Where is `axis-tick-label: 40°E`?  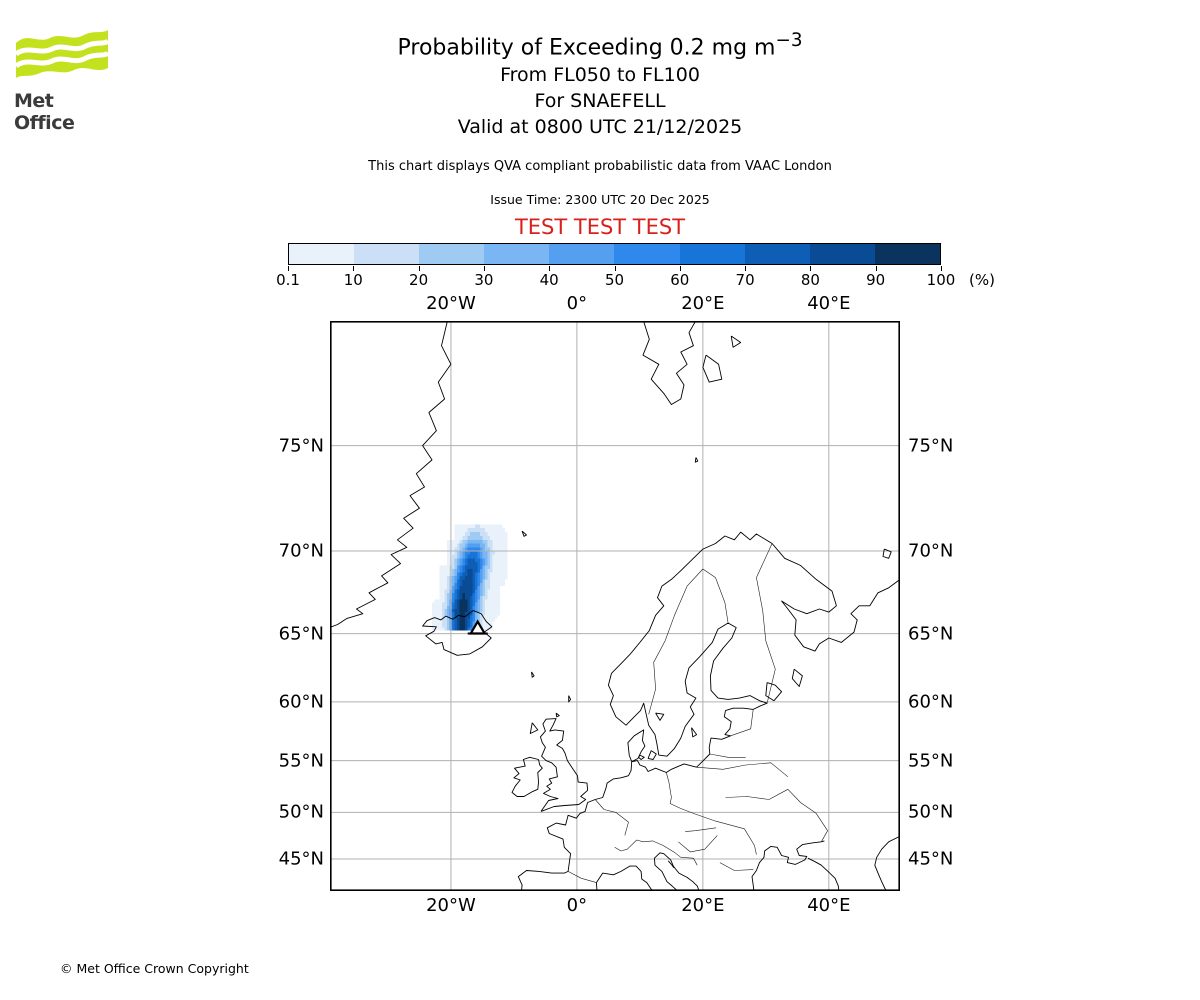 axis-tick-label: 40°E is located at coordinates (829, 905).